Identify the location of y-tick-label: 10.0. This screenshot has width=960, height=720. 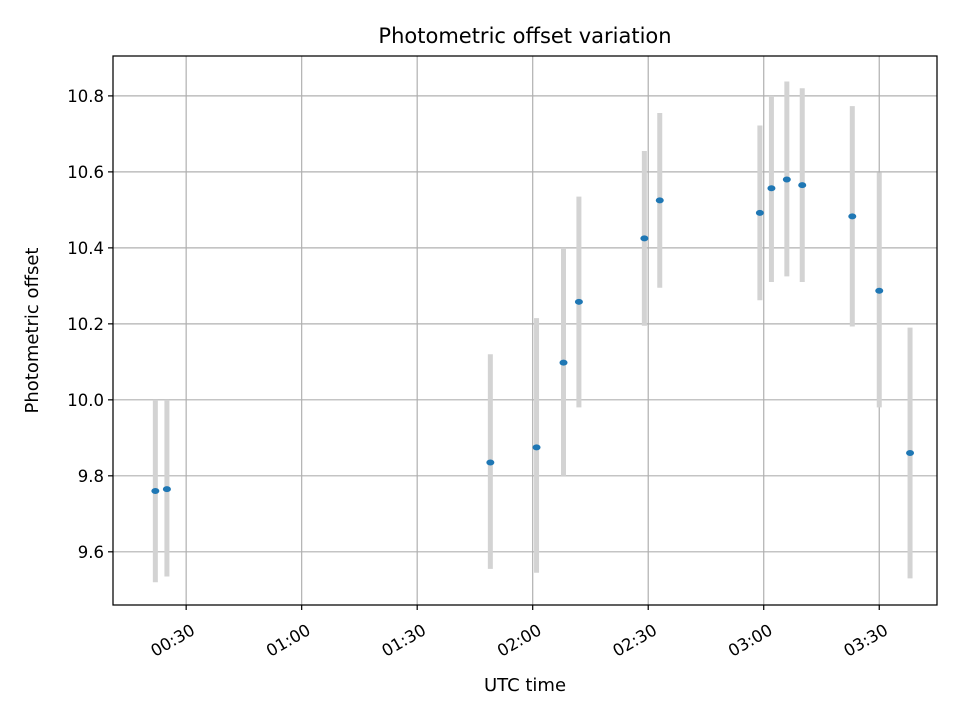
(85, 400).